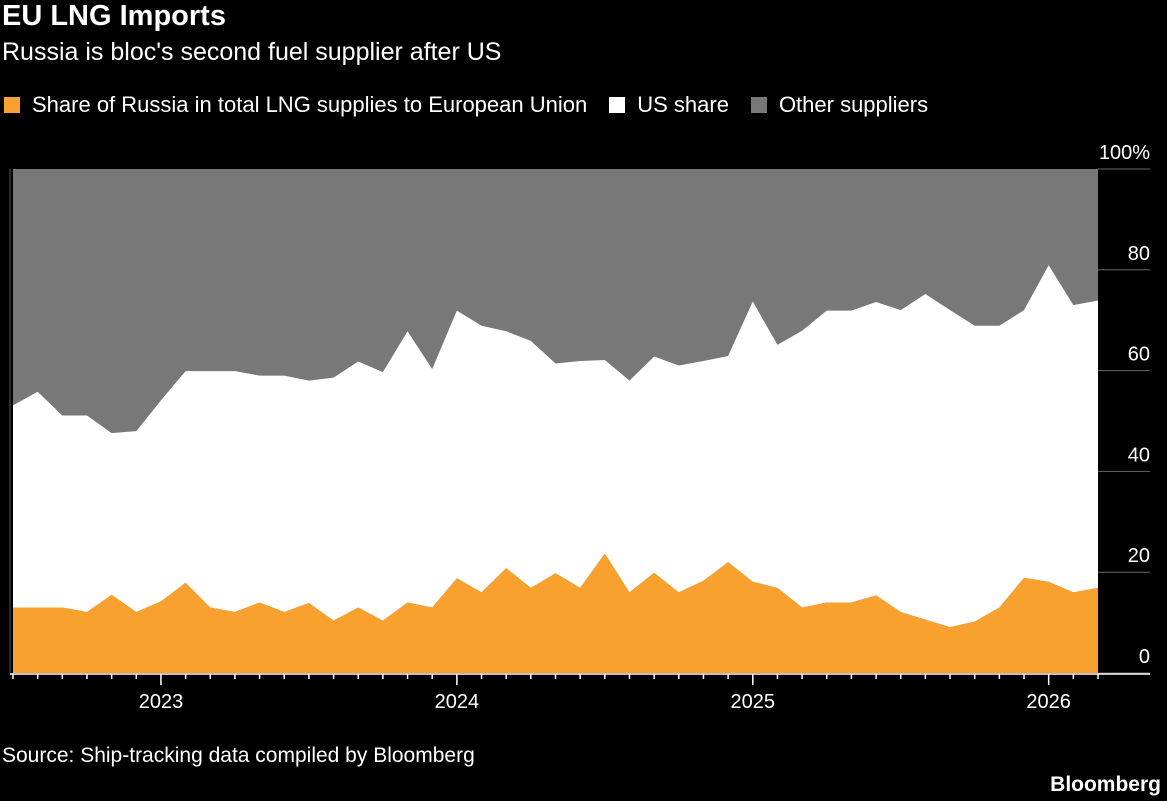  Describe the element at coordinates (1144, 657) in the screenshot. I see `y-tick-label: 0` at that location.